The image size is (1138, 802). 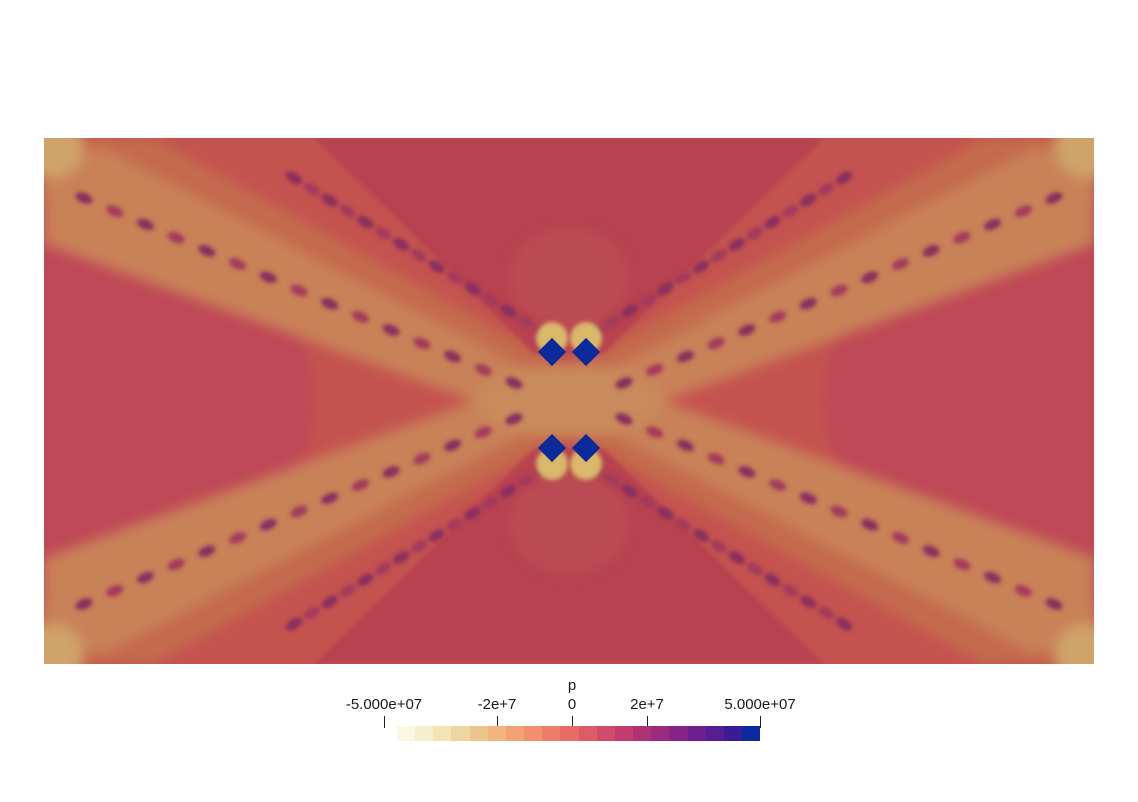 I want to click on tick-label-pos2e7: 2e+7, so click(x=647, y=704).